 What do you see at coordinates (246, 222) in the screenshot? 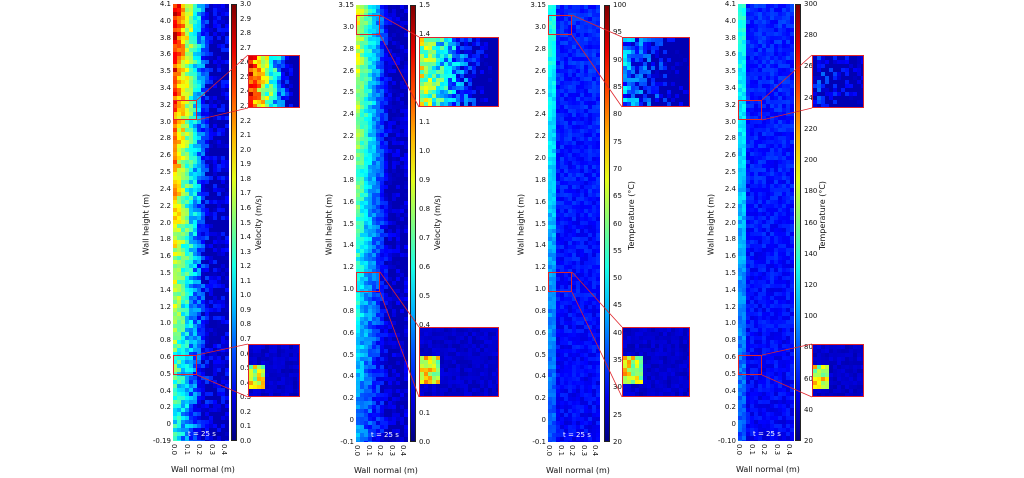
I see `colorbar-tick-label: 1.5` at bounding box center [246, 222].